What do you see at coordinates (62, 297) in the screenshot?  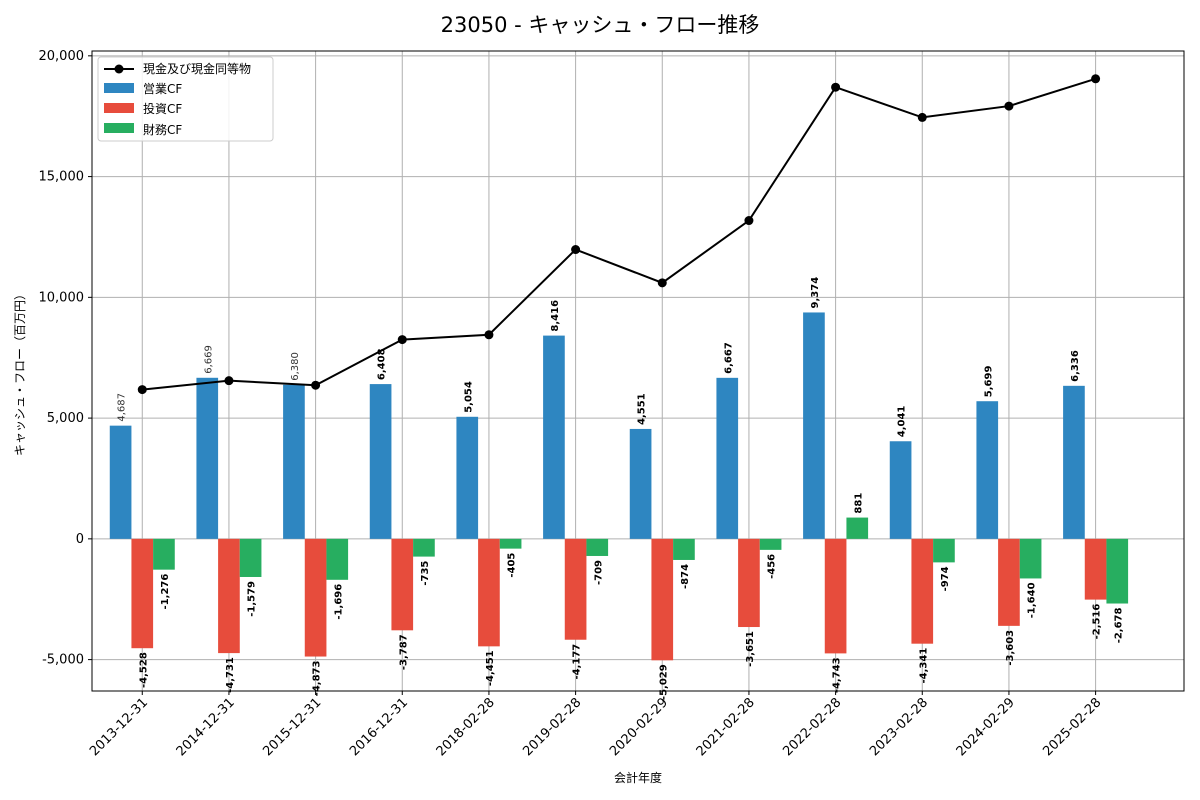 I see `y-tick-label: 10,000` at bounding box center [62, 297].